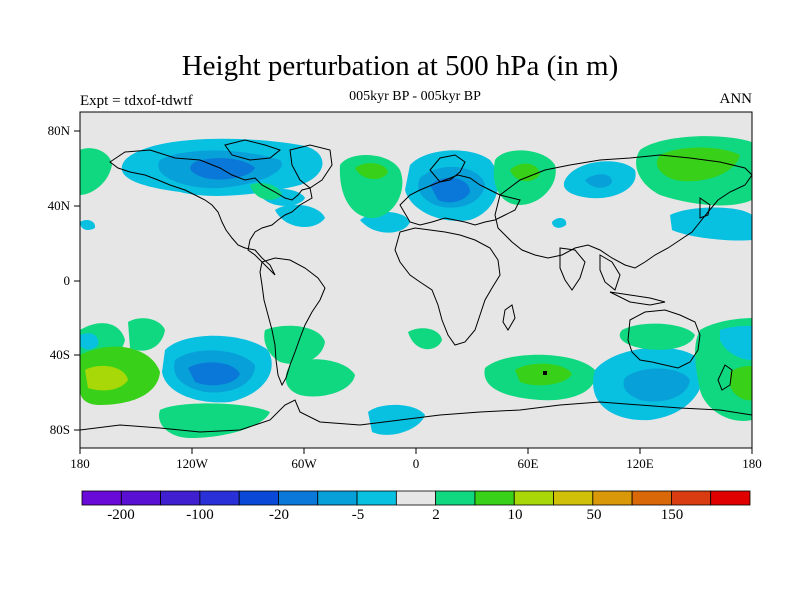 The width and height of the screenshot is (800, 600). I want to click on negative-anomaly-north-america-inner, so click(222, 169).